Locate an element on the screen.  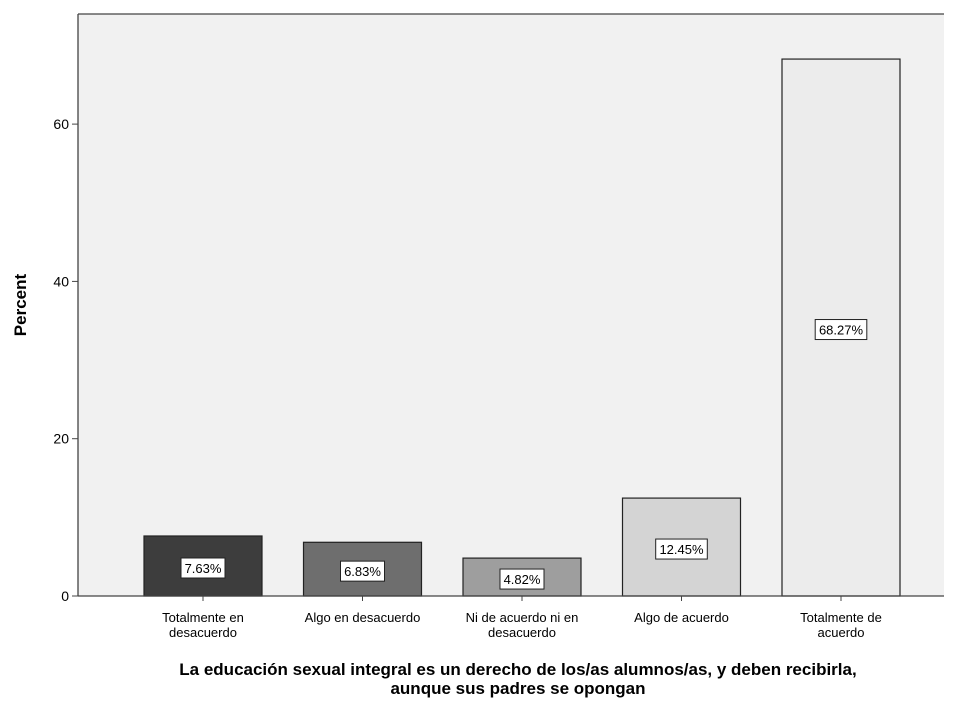
y-tick-label: 20 is located at coordinates (61, 439).